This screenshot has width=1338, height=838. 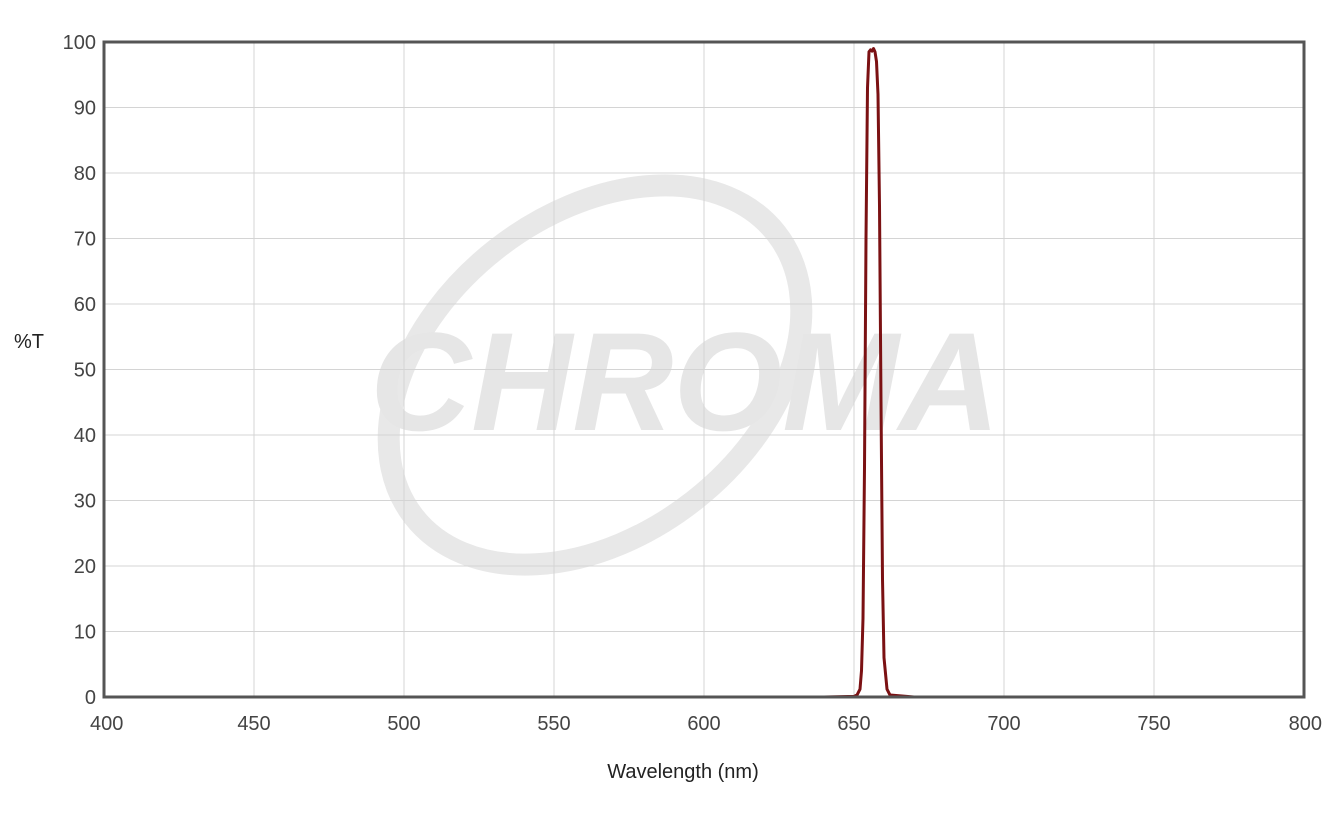 What do you see at coordinates (253, 724) in the screenshot?
I see `x-tick-label: 450` at bounding box center [253, 724].